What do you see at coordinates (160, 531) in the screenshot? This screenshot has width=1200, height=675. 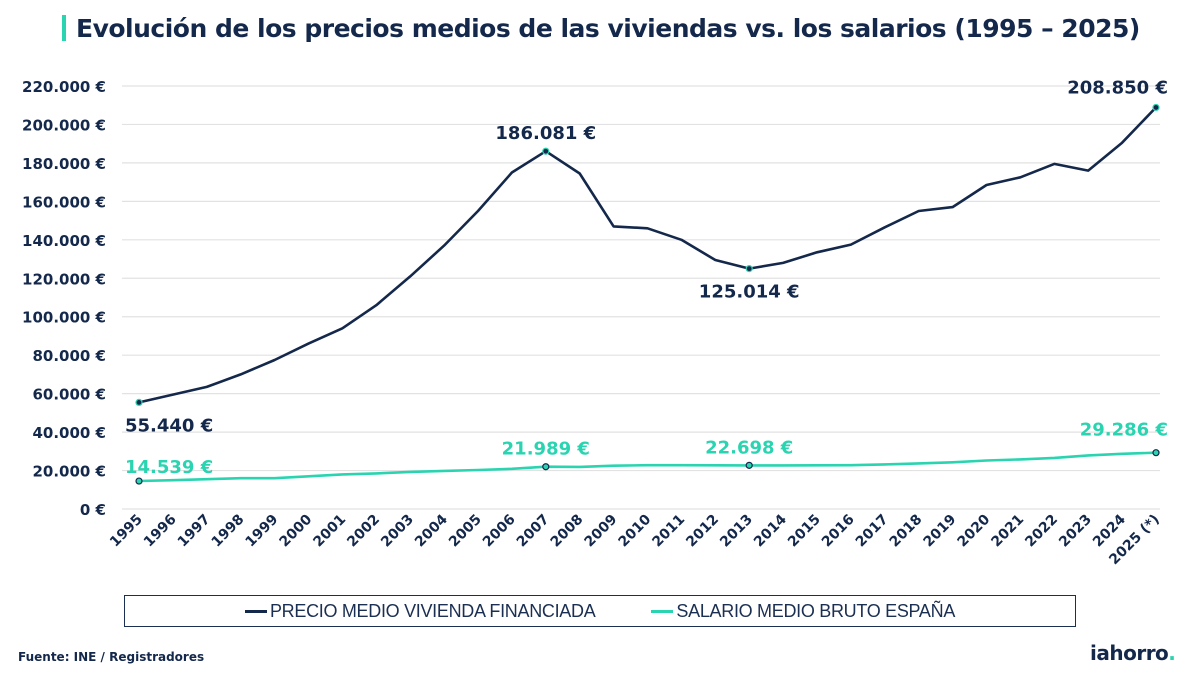 I see `x-tick-label: 1996` at bounding box center [160, 531].